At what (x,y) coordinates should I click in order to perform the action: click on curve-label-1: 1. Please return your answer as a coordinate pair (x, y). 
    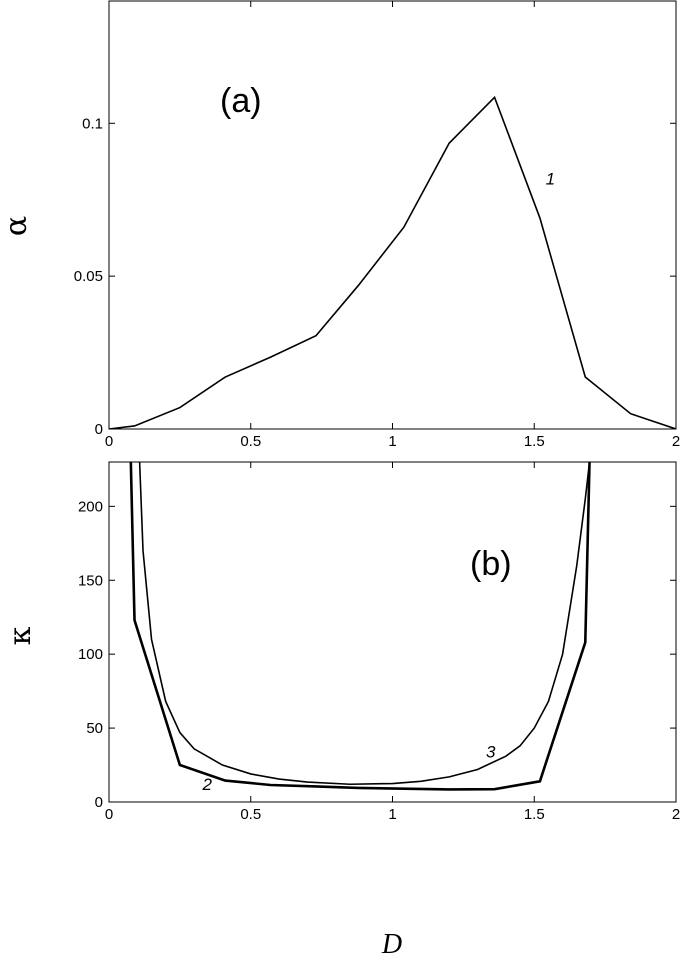
    Looking at the image, I should click on (550, 178).